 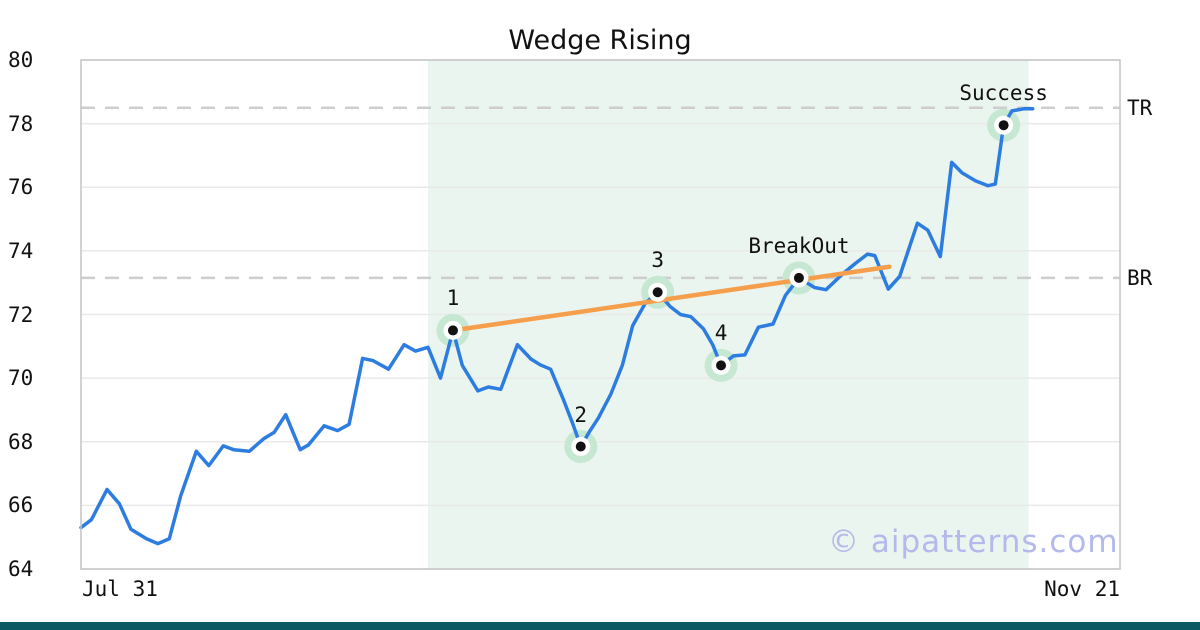 What do you see at coordinates (453, 298) in the screenshot?
I see `marker-label-1: 1` at bounding box center [453, 298].